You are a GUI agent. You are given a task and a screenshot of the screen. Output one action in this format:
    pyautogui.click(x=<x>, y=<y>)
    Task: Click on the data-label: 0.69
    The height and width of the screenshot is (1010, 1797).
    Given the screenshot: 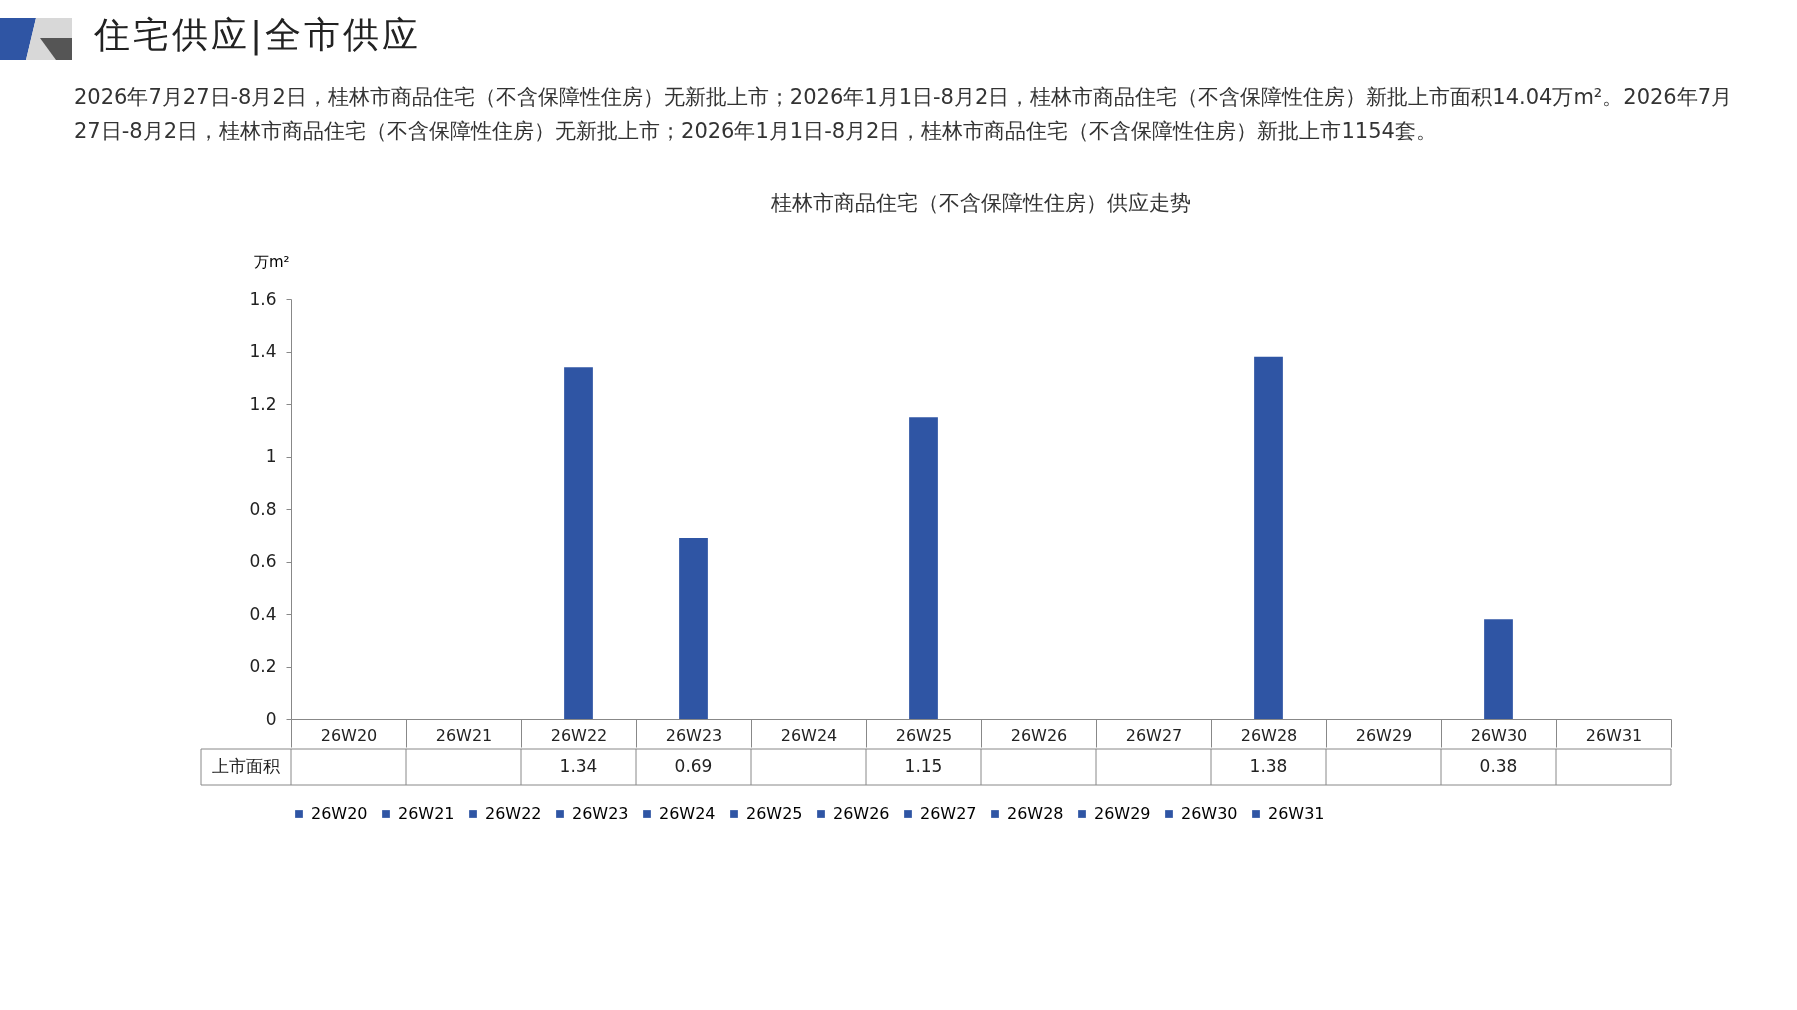 What is the action you would take?
    pyautogui.click(x=693, y=766)
    